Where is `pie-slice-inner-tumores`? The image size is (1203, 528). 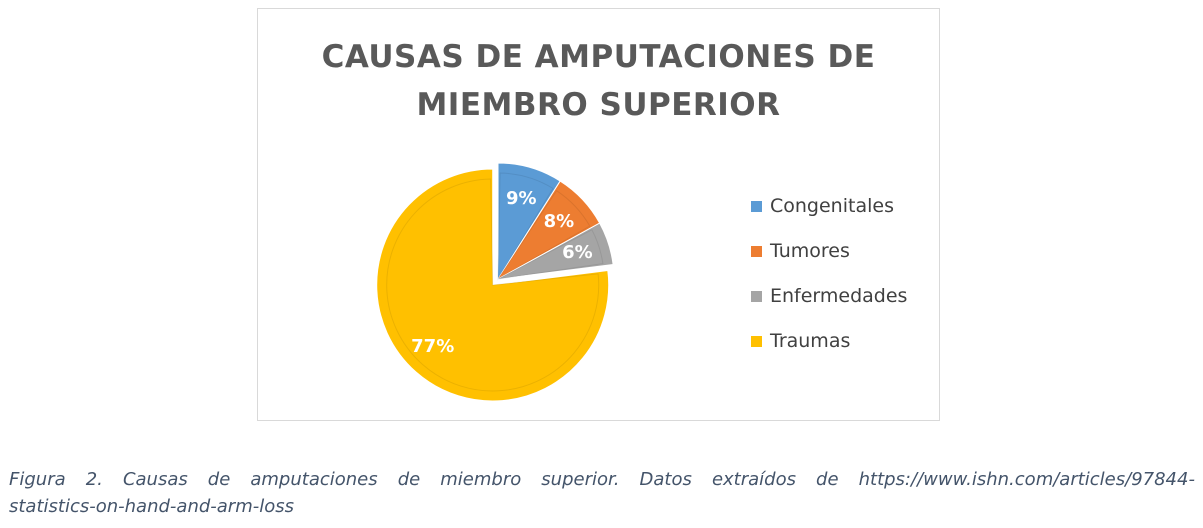
pie-slice-inner-tumores is located at coordinates (544, 234).